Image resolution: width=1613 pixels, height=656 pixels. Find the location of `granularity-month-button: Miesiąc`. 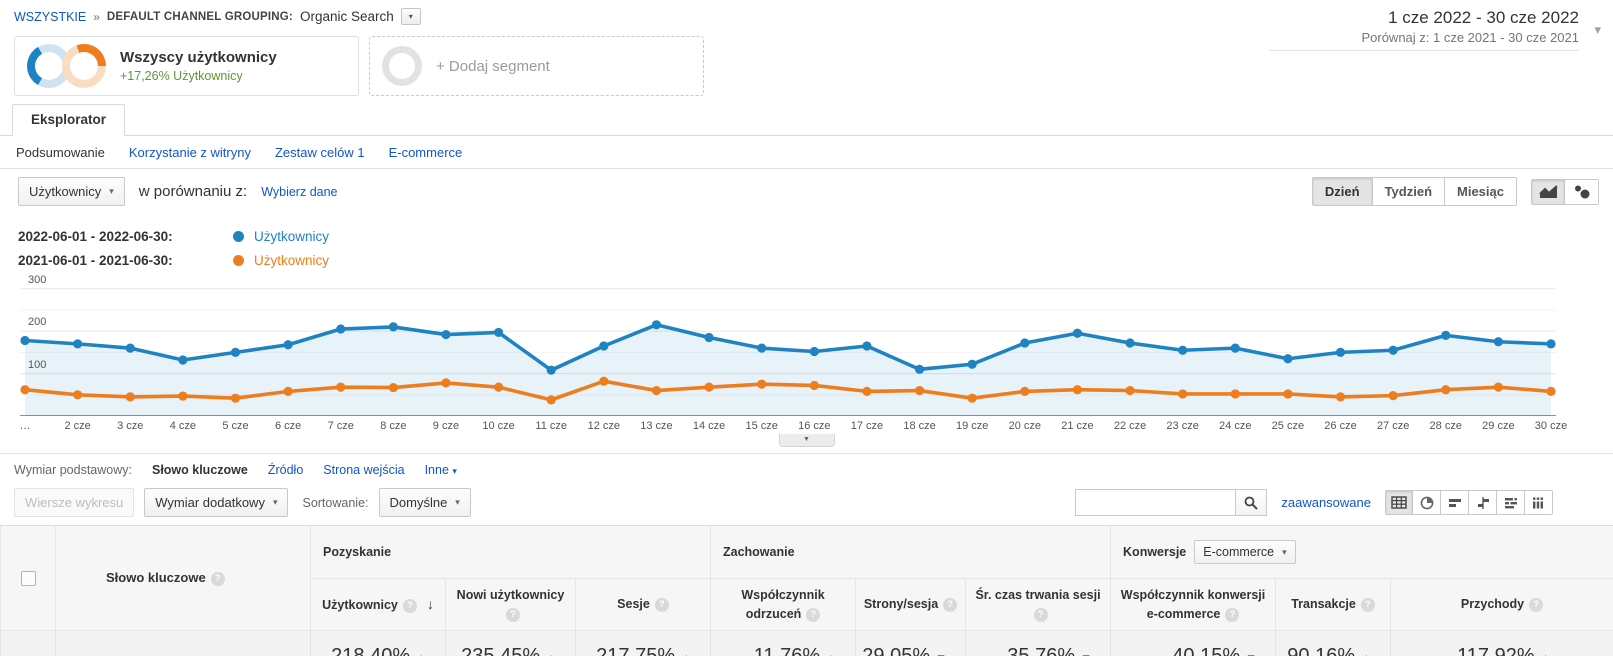

granularity-month-button: Miesiąc is located at coordinates (1481, 191).